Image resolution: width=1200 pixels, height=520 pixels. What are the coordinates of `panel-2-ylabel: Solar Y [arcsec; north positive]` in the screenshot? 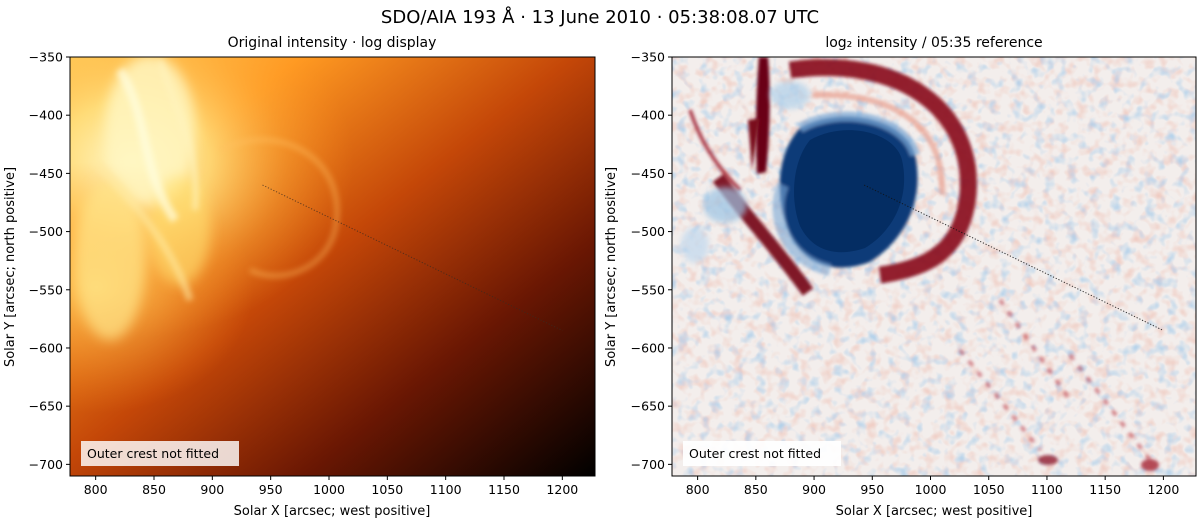 It's located at (611, 267).